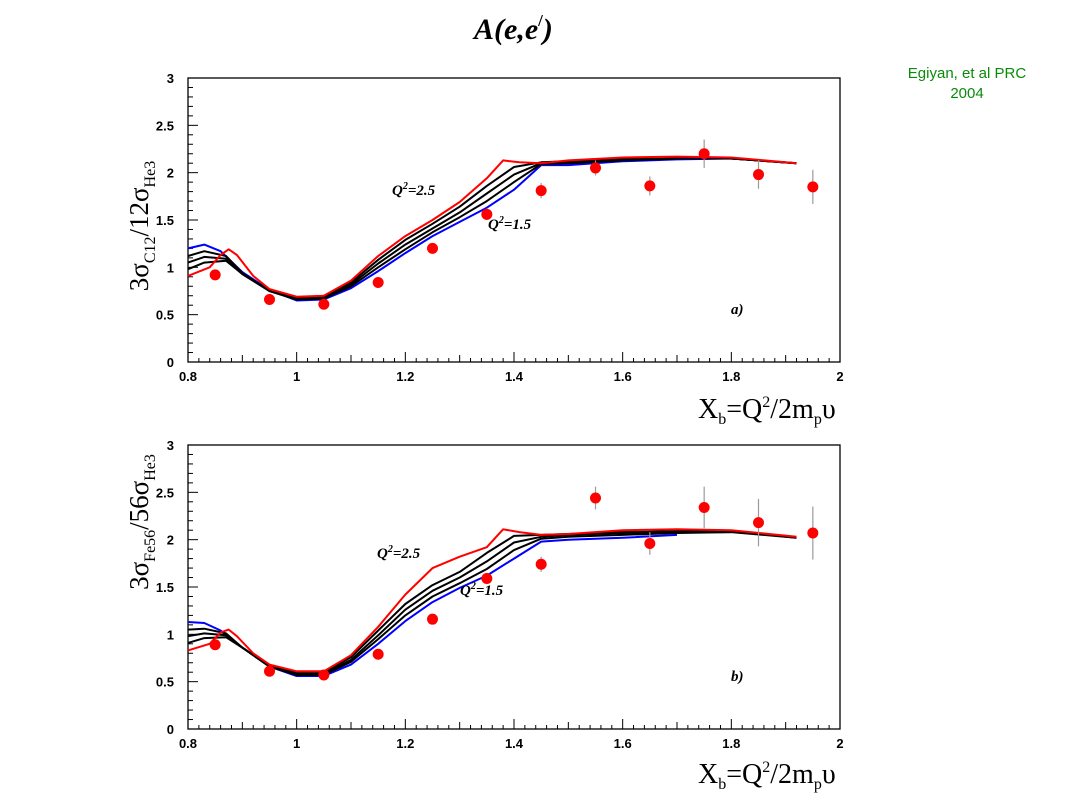 The width and height of the screenshot is (1066, 800). Describe the element at coordinates (414, 190) in the screenshot. I see `q2-high-annotation-a: Q2=2.5` at that location.